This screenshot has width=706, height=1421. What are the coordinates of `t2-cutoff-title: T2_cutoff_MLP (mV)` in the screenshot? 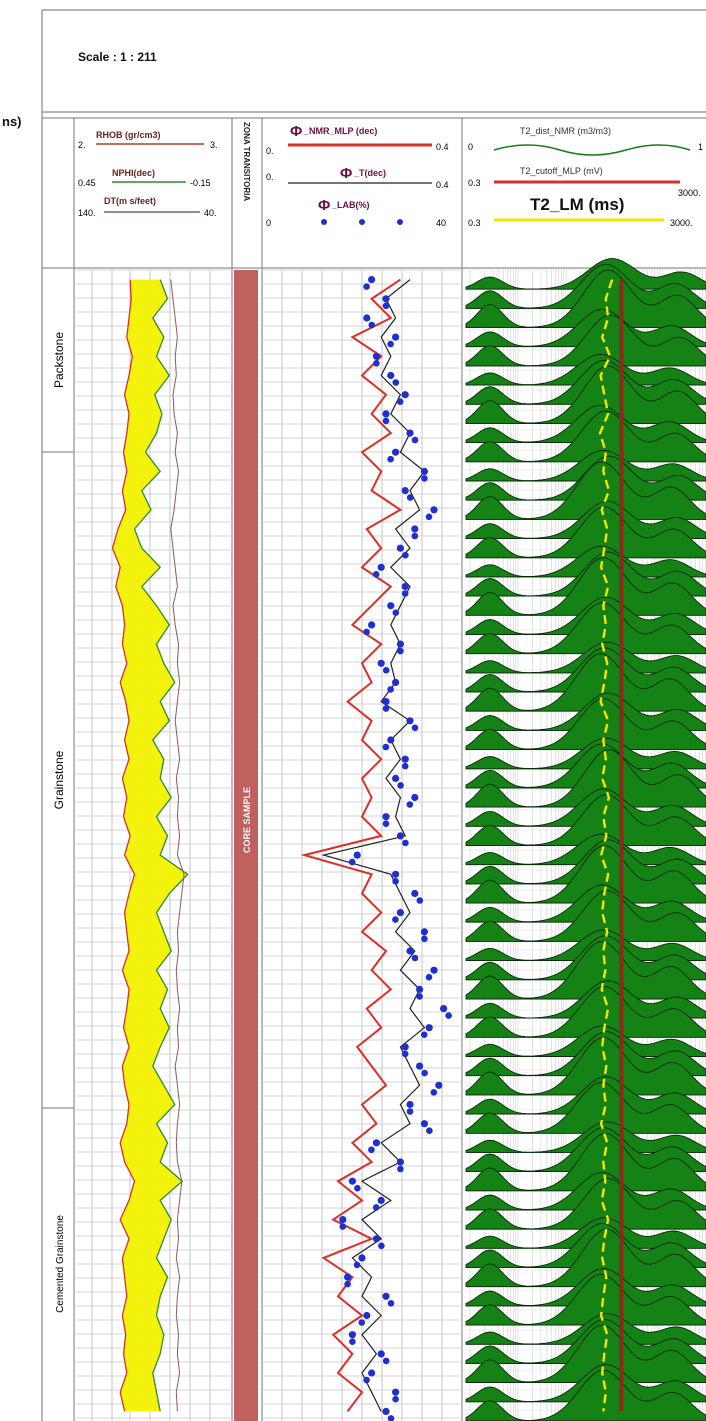 It's located at (561, 171).